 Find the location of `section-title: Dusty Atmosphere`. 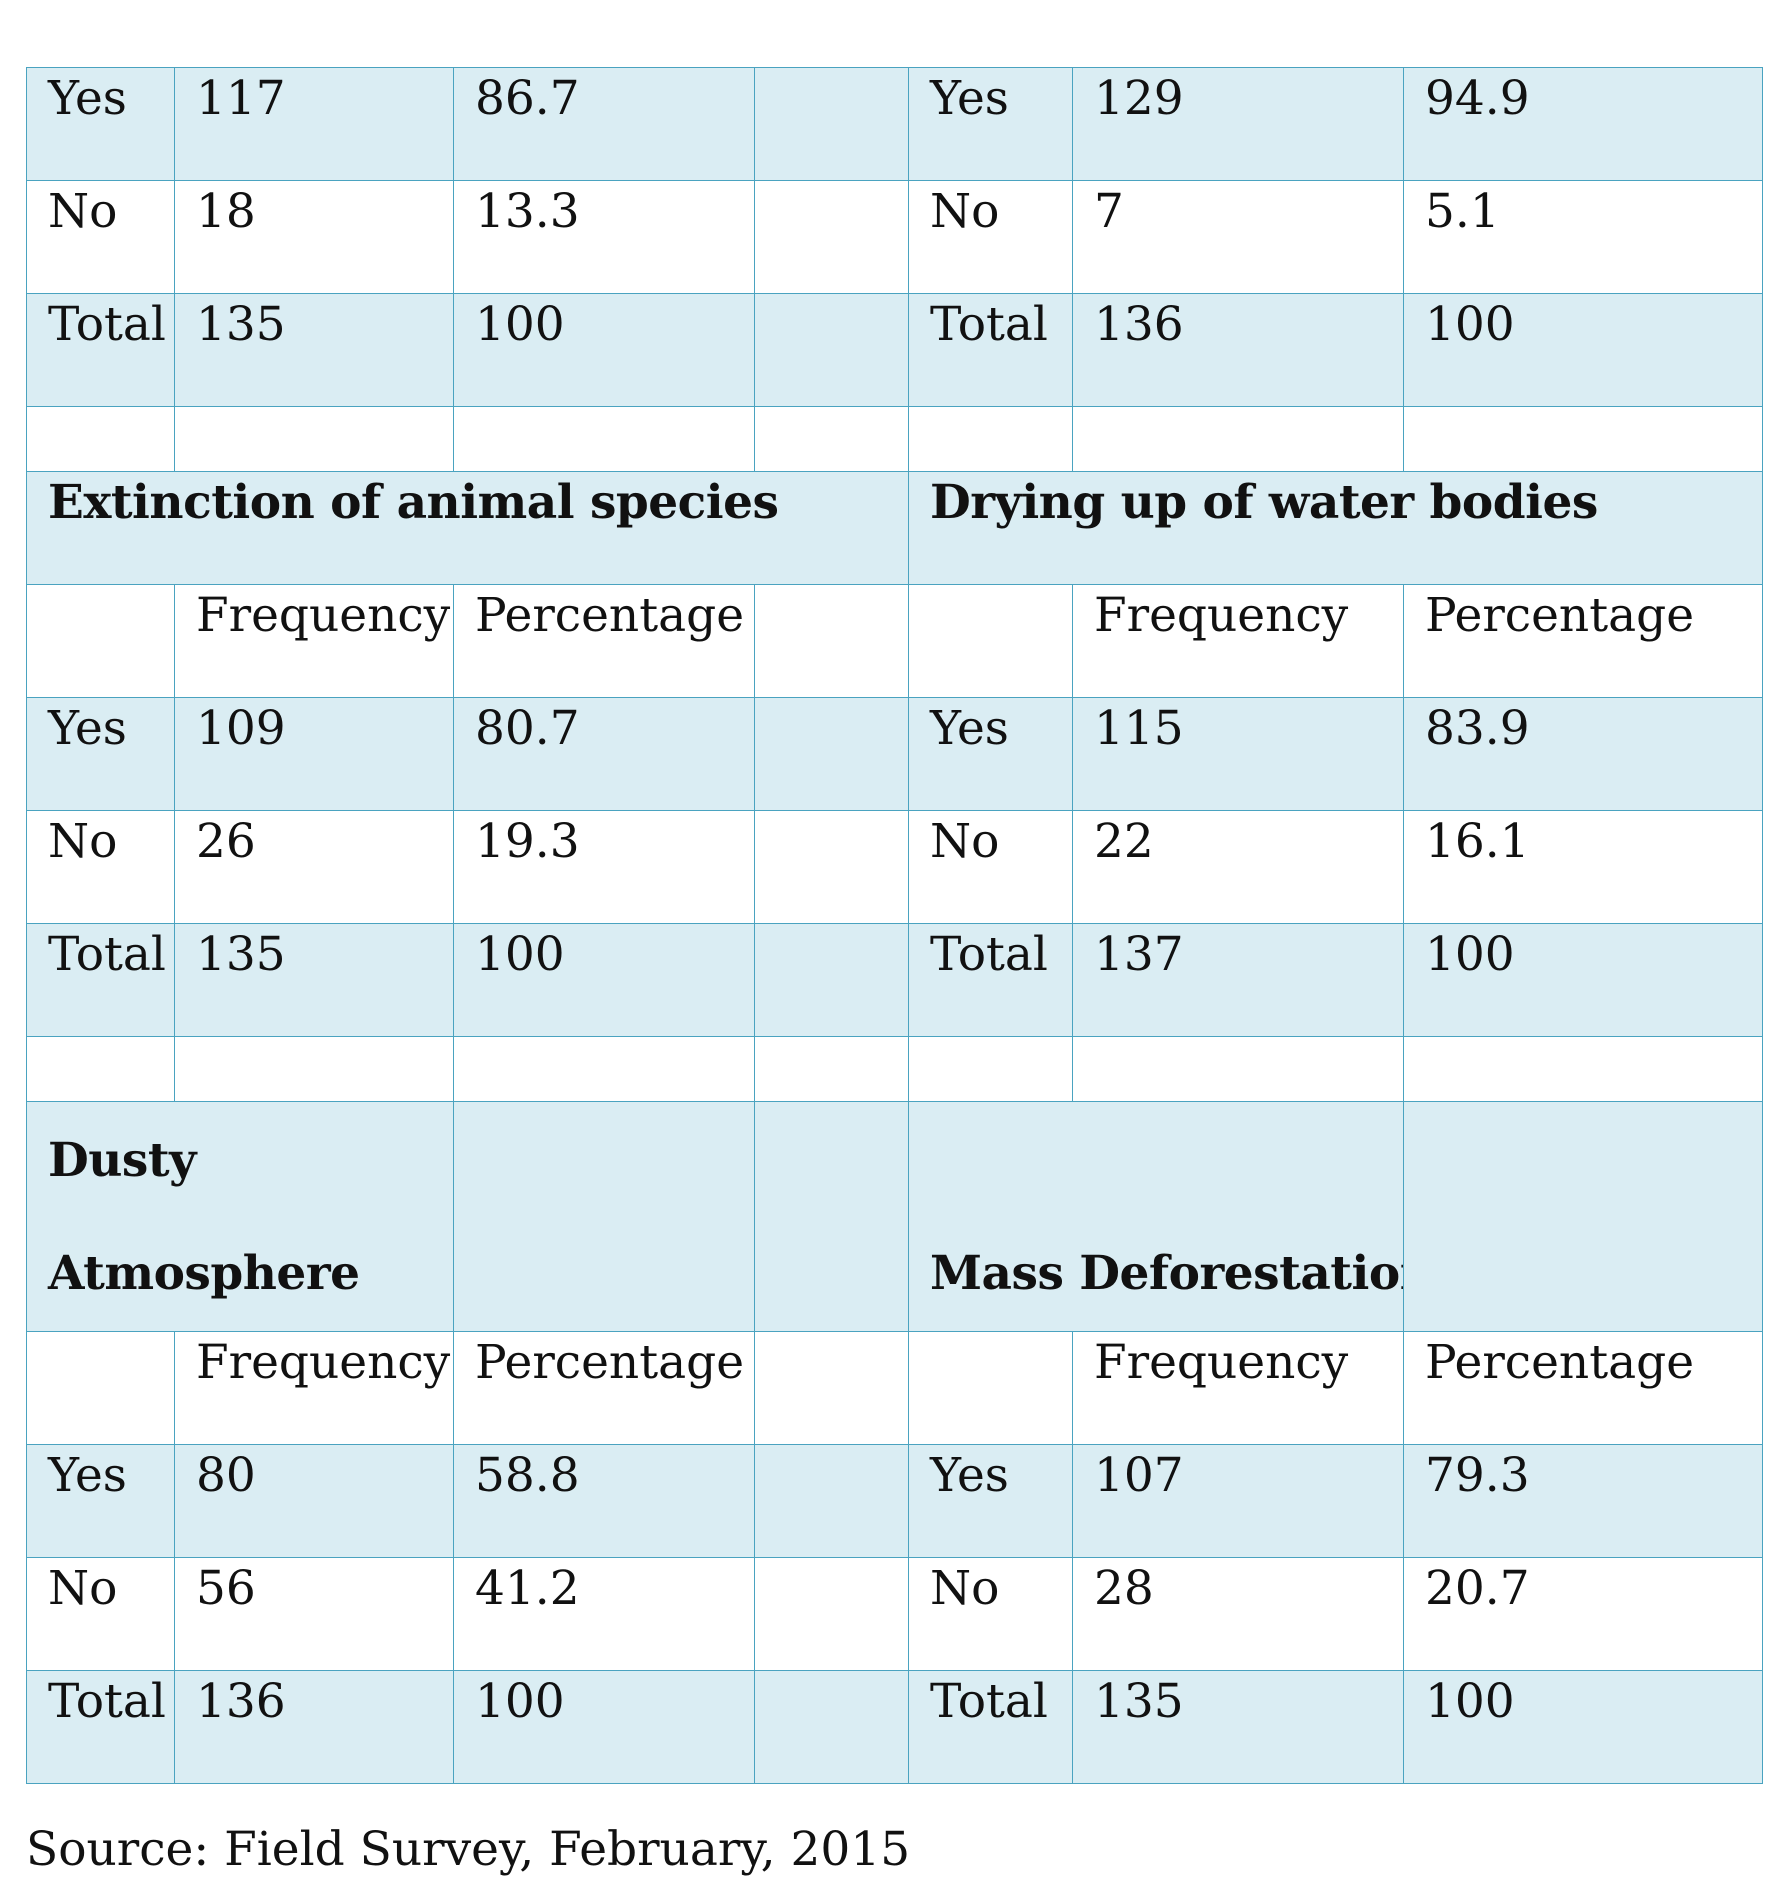

section-title: Dusty Atmosphere is located at coordinates (240, 1216).